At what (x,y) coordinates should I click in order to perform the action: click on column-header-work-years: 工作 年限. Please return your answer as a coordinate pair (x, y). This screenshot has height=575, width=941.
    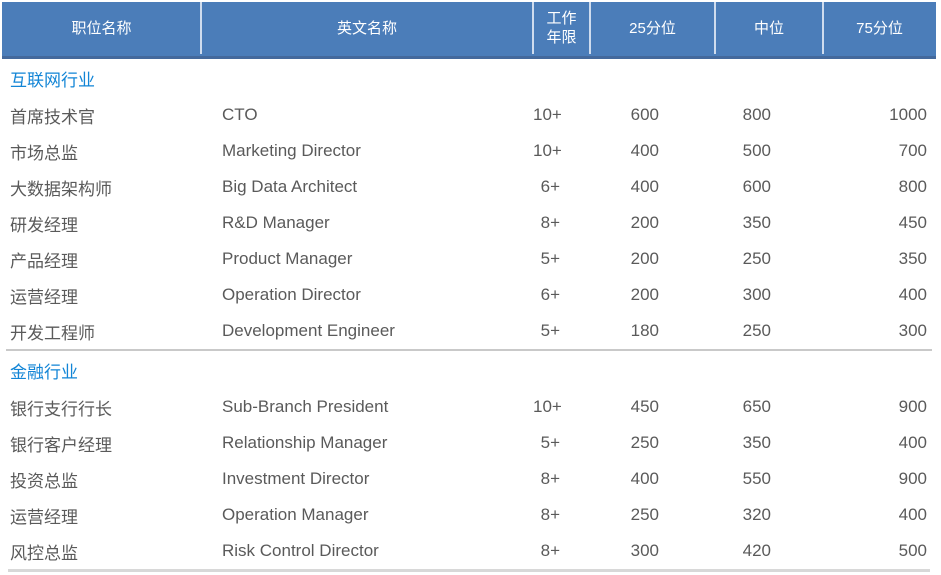
    Looking at the image, I should click on (562, 29).